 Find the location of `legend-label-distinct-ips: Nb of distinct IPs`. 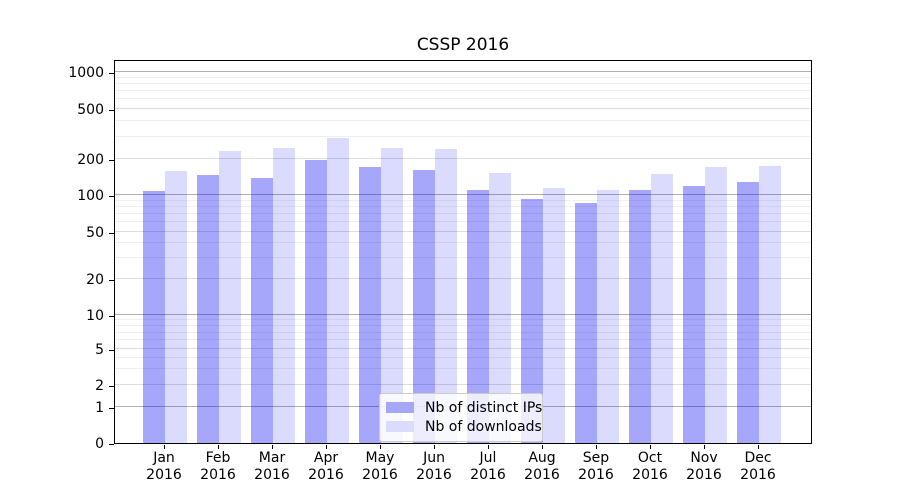

legend-label-distinct-ips: Nb of distinct IPs is located at coordinates (484, 407).